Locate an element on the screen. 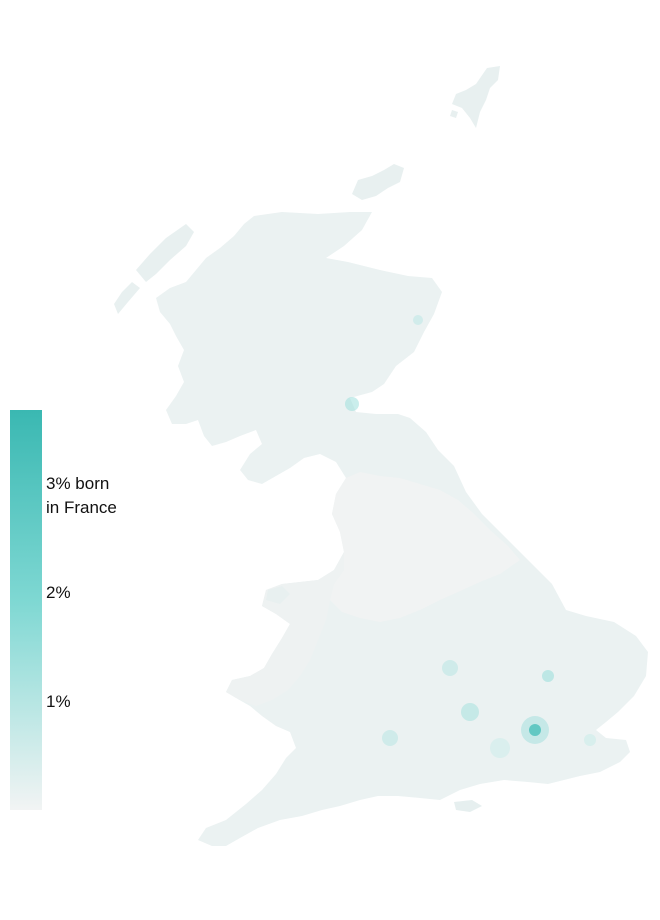 The height and width of the screenshot is (920, 660). legend-label-1-percent: 1% is located at coordinates (58, 701).